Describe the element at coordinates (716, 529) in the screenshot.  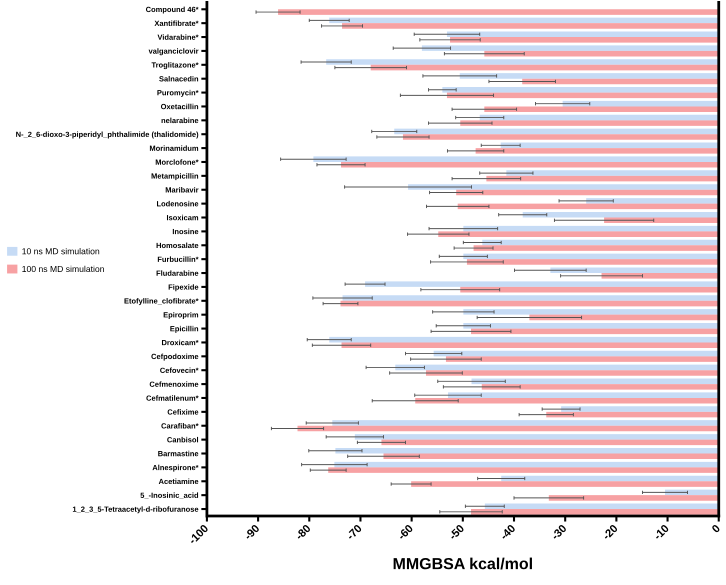
I see `x-tick-label: 0` at that location.